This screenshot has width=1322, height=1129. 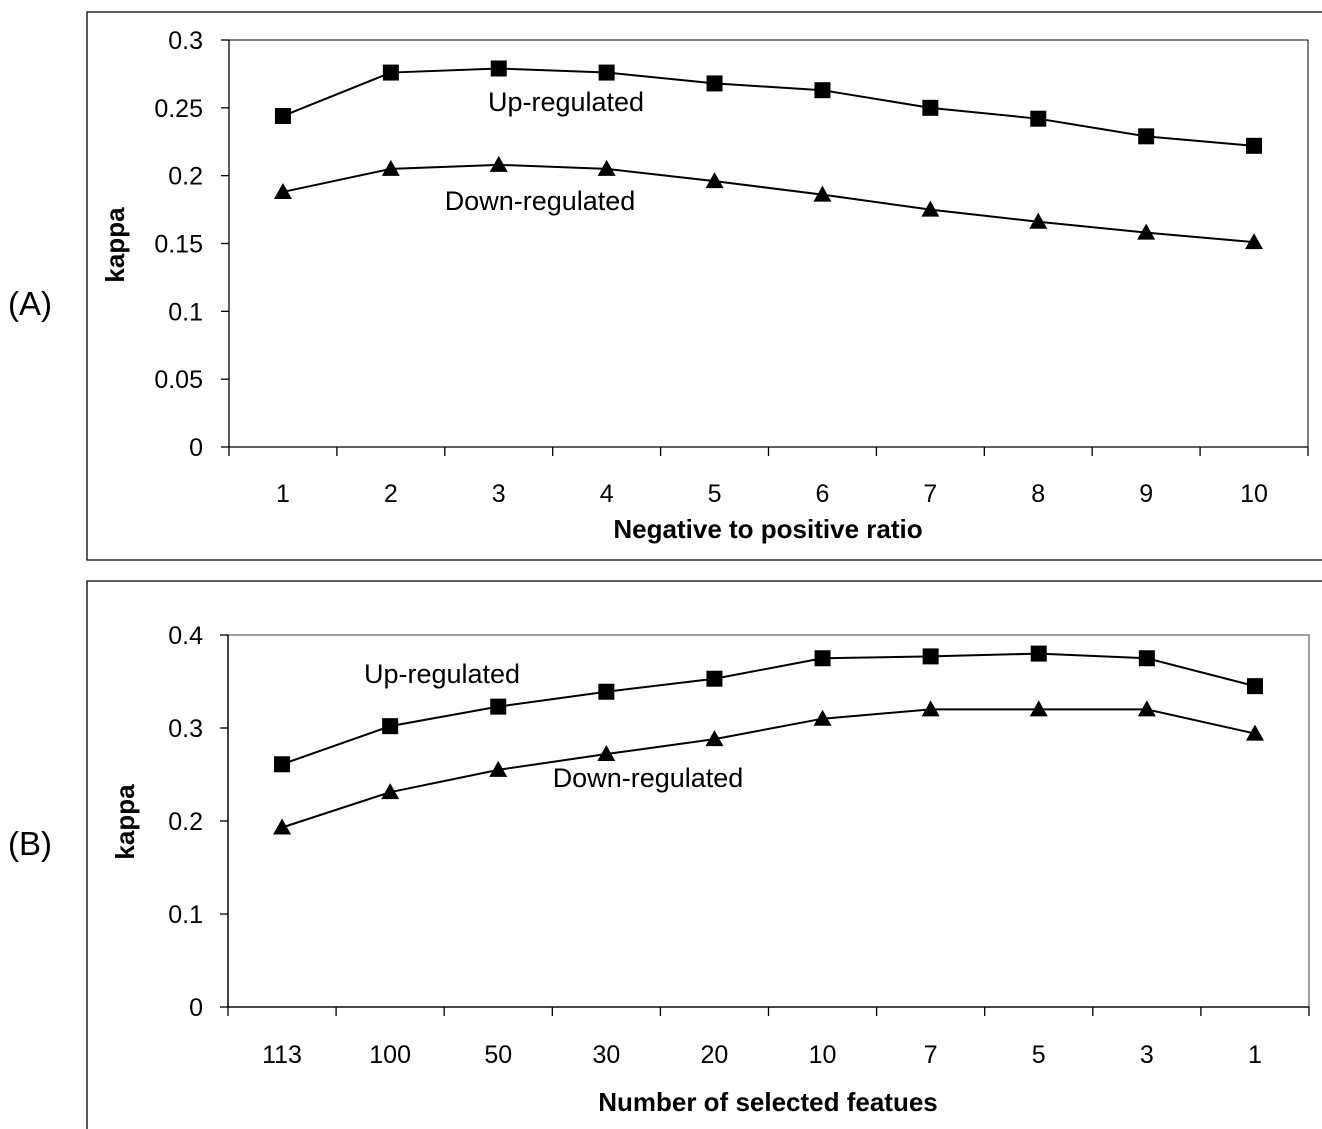 What do you see at coordinates (178, 109) in the screenshot?
I see `y-tick-label: 0.25` at bounding box center [178, 109].